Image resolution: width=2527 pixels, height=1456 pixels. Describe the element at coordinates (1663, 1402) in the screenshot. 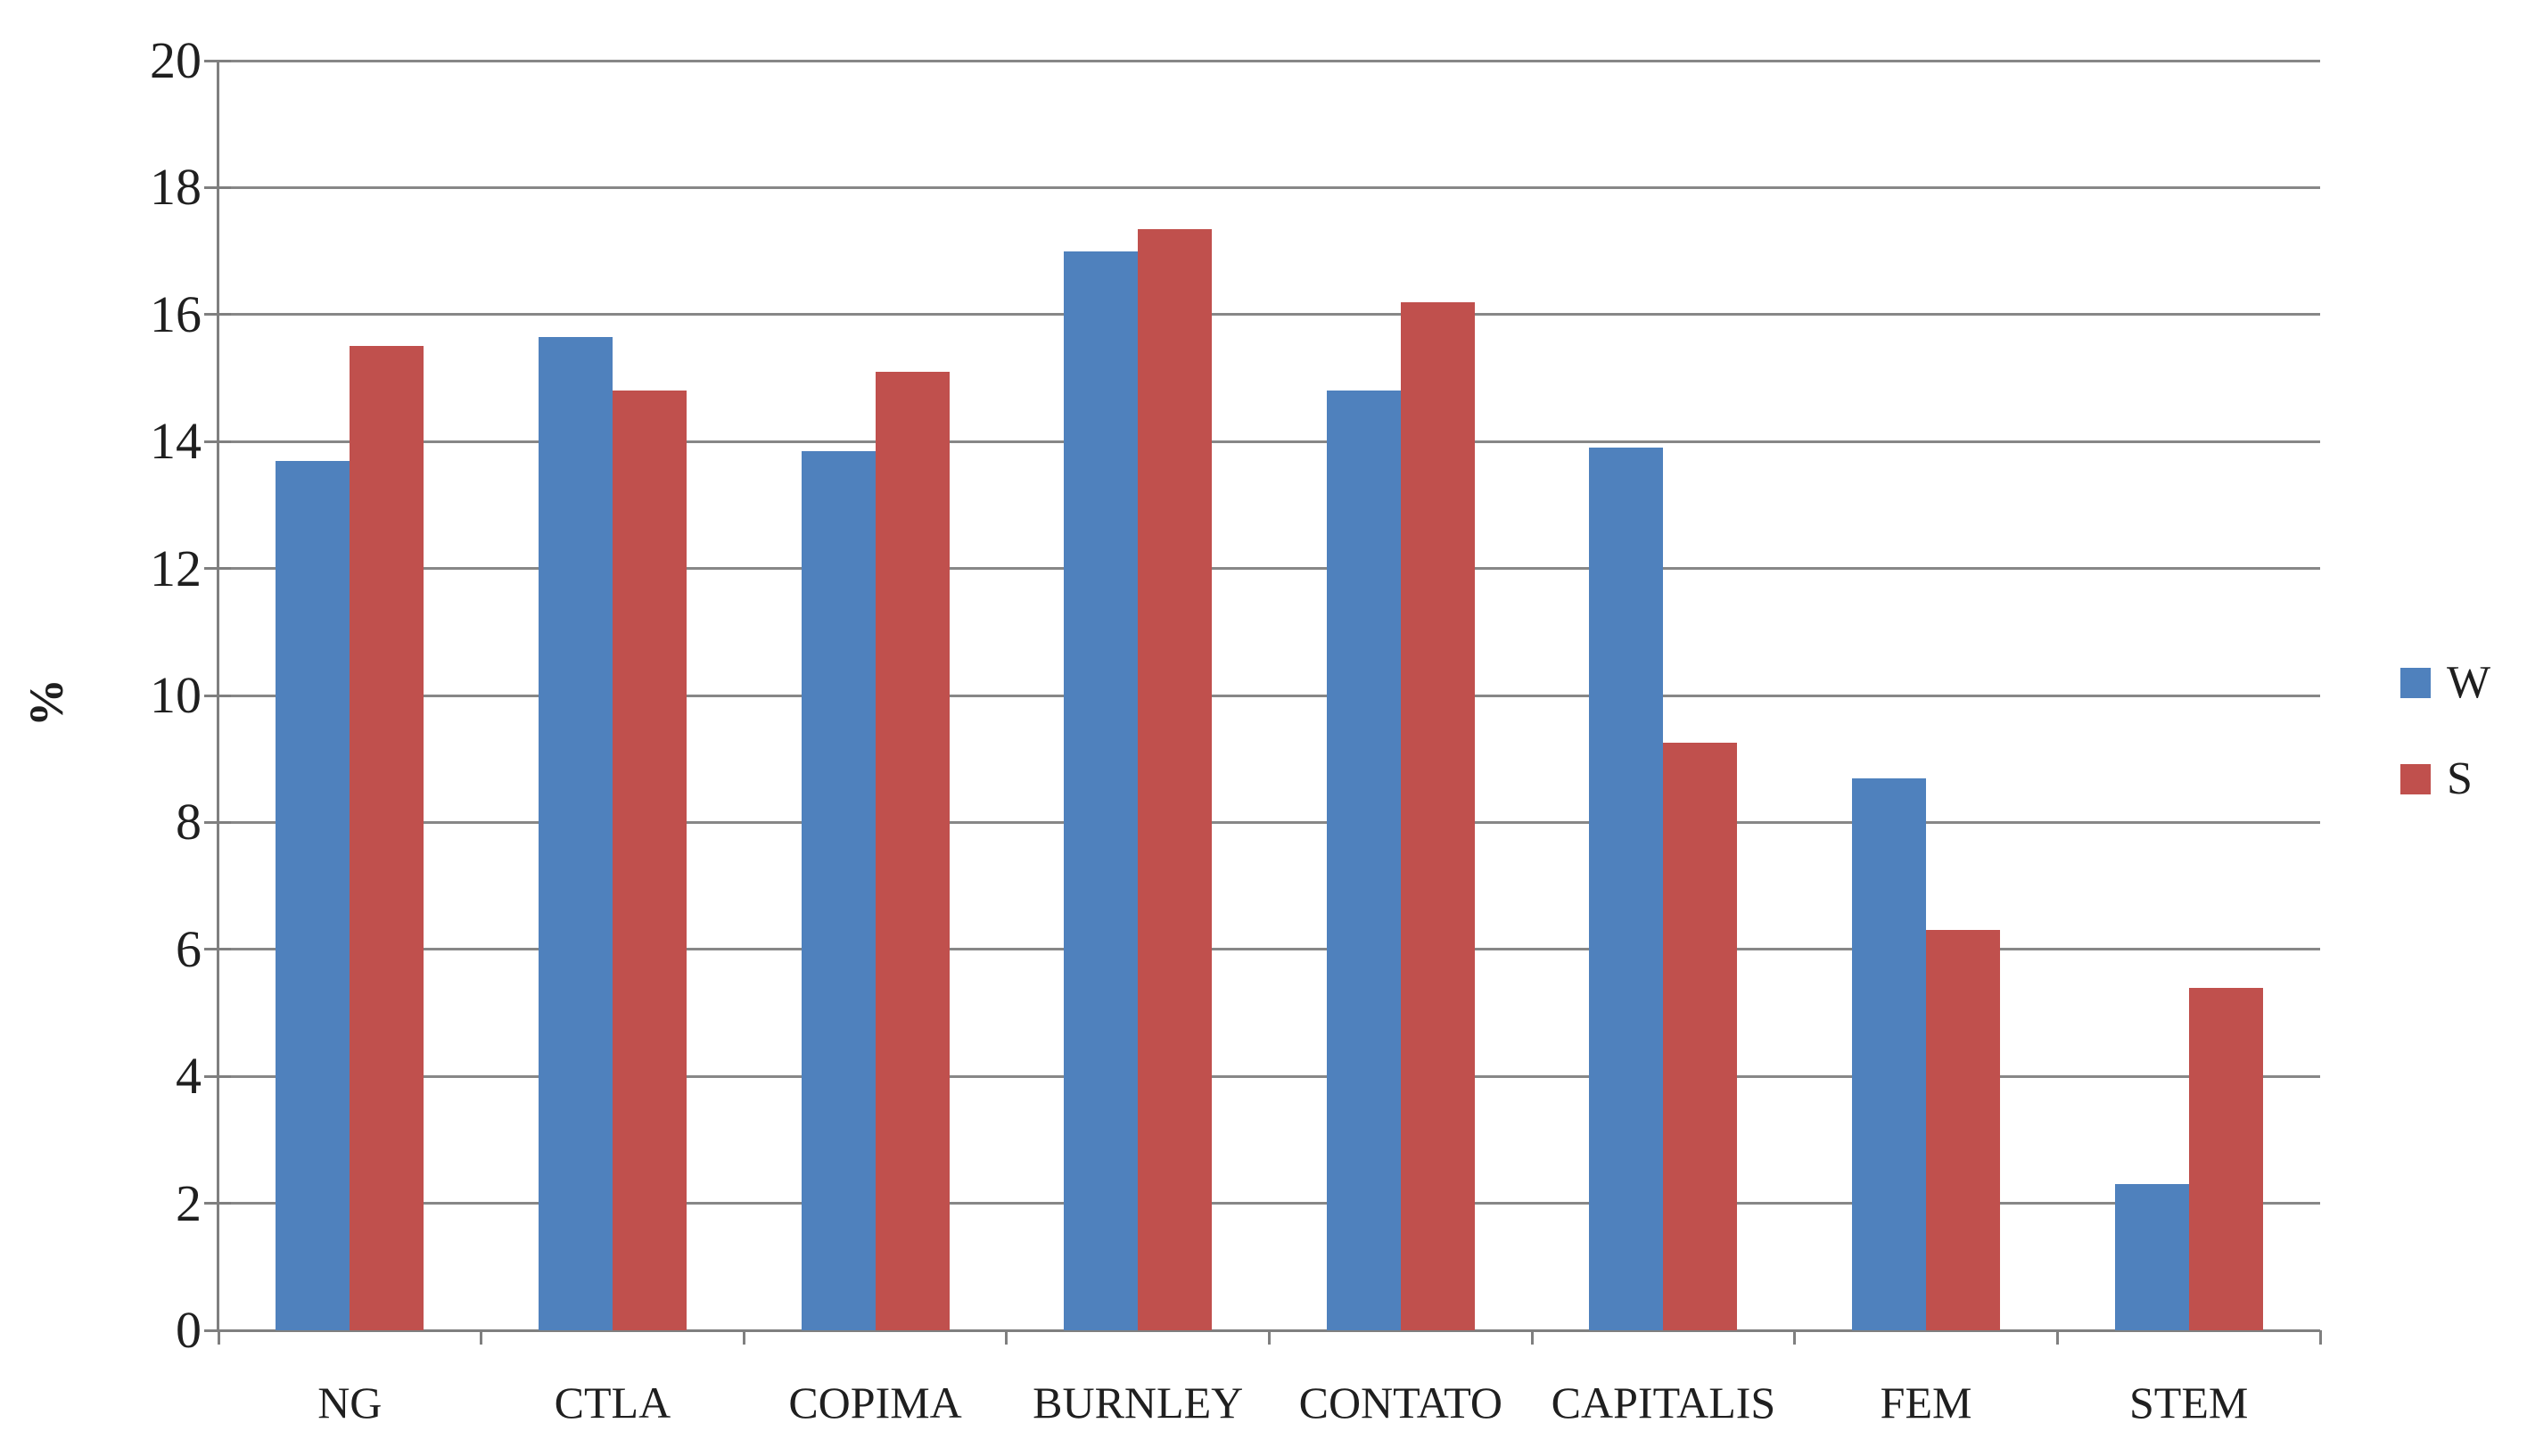

I see `x-category-label: CAPITALIS` at that location.